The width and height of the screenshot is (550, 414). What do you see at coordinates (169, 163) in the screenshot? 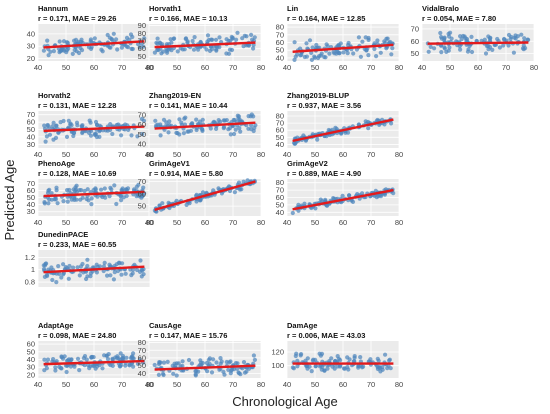
I see `panel-title: GrimAgeV1` at bounding box center [169, 163].